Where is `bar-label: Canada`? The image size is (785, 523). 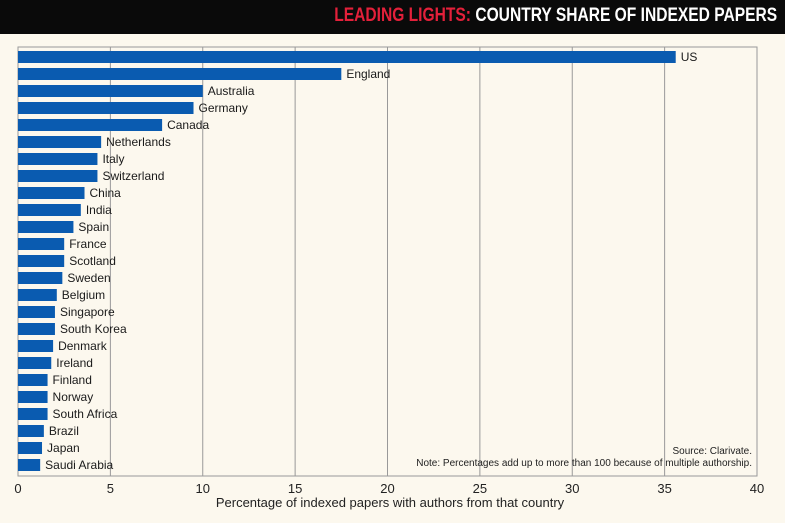 bar-label: Canada is located at coordinates (188, 125).